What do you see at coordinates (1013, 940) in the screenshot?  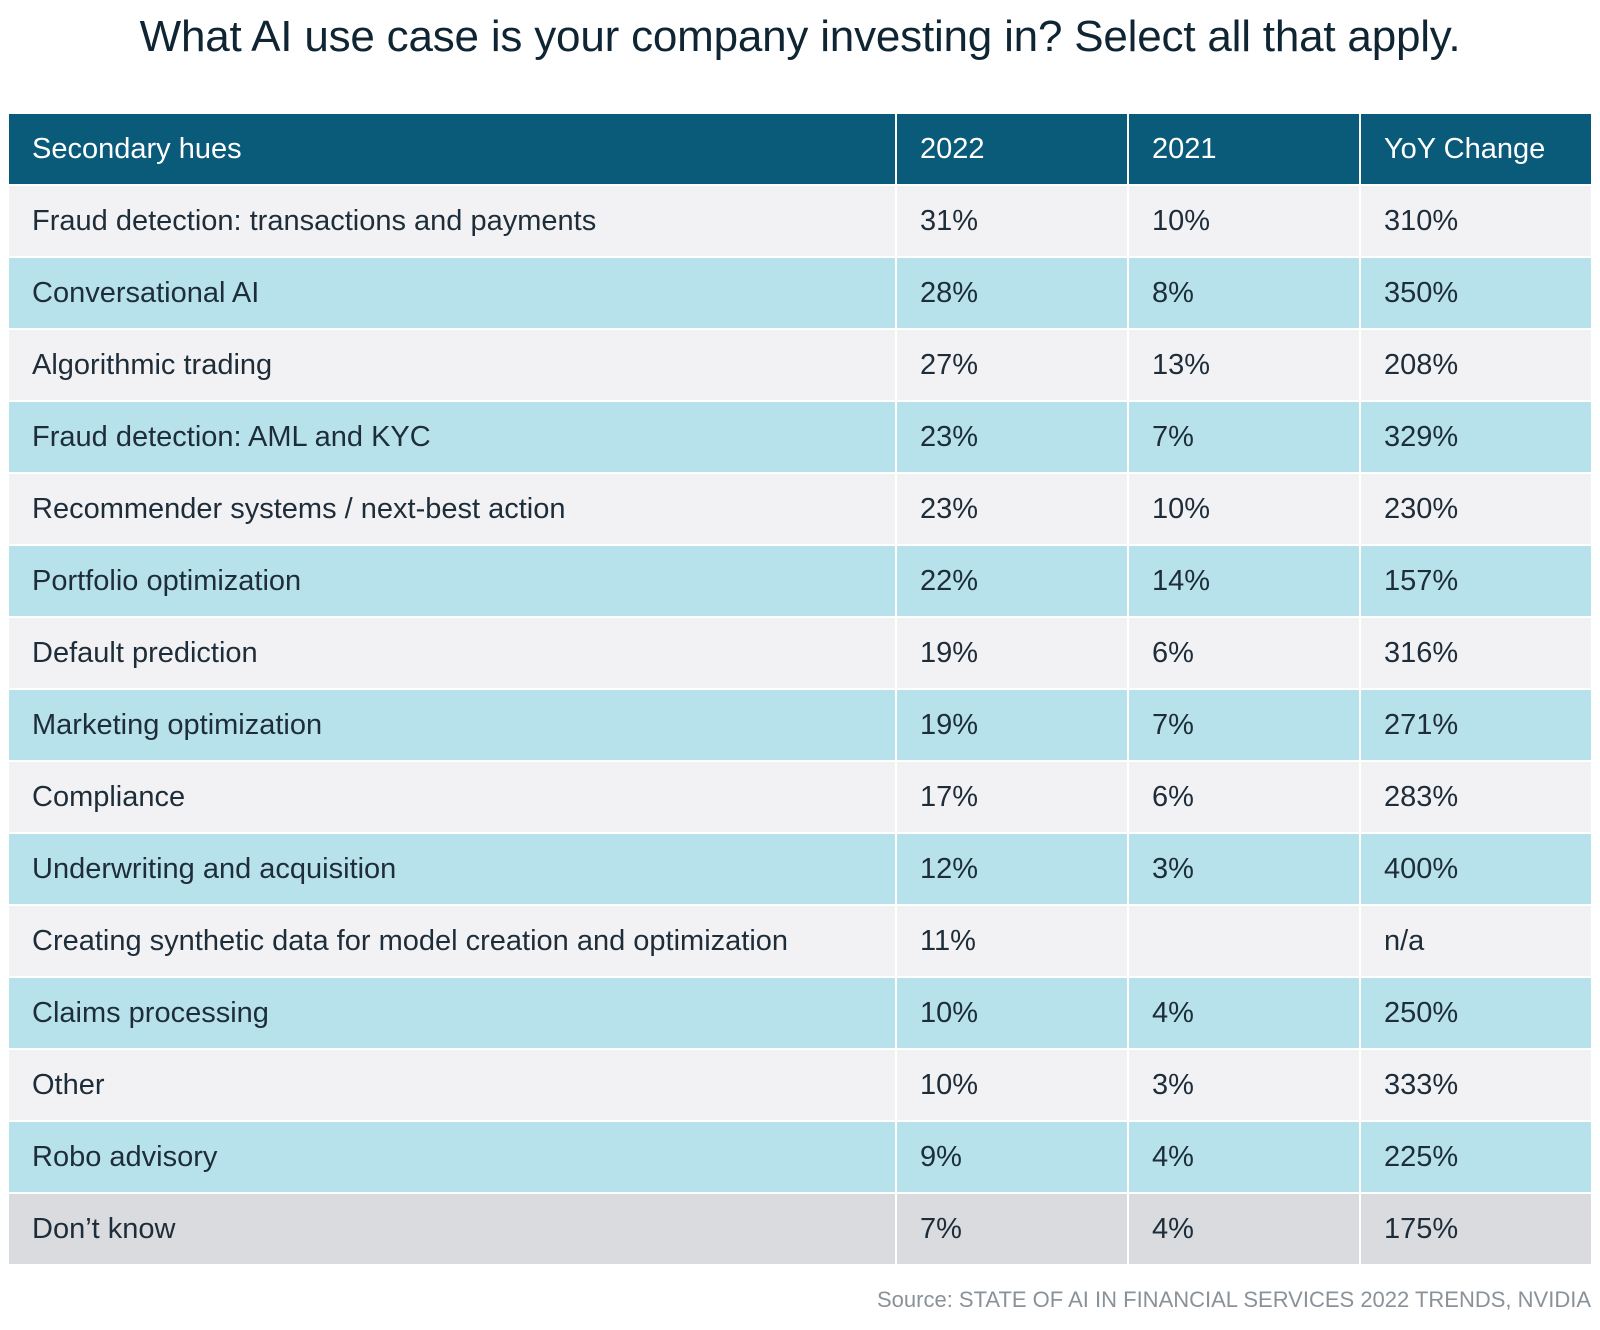 I see `value-2022: 11%` at bounding box center [1013, 940].